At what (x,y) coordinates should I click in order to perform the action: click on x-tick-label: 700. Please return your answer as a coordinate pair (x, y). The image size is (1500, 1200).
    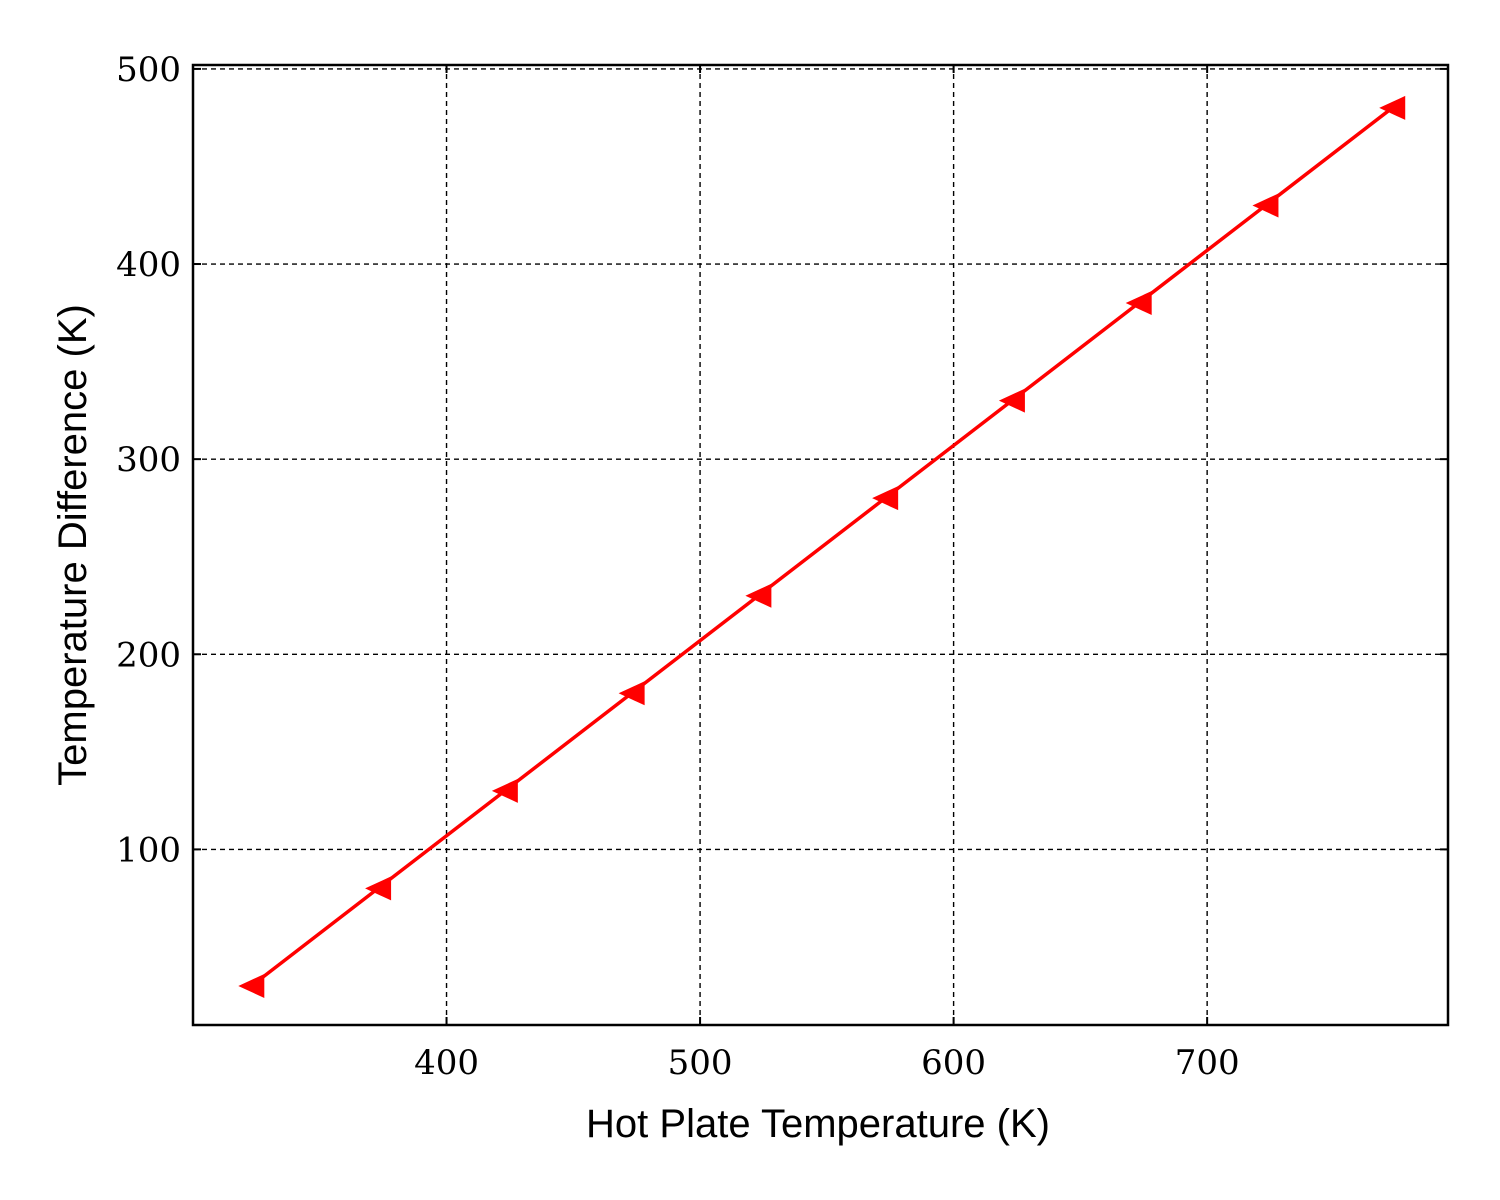
    Looking at the image, I should click on (1207, 1063).